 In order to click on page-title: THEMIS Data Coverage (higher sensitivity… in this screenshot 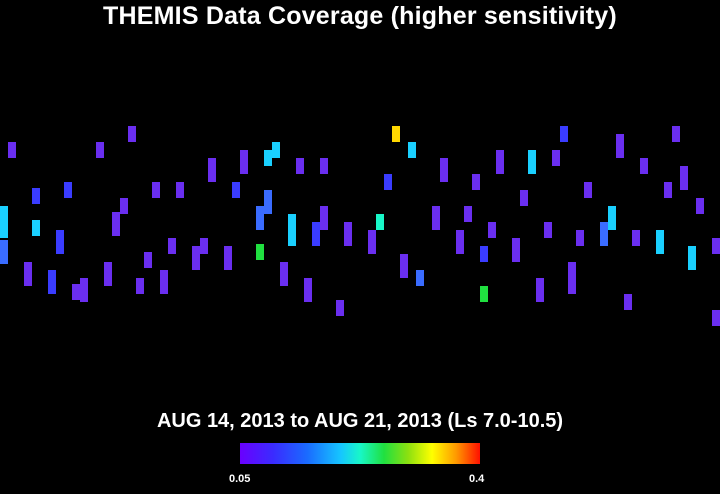, I will do `click(360, 16)`.